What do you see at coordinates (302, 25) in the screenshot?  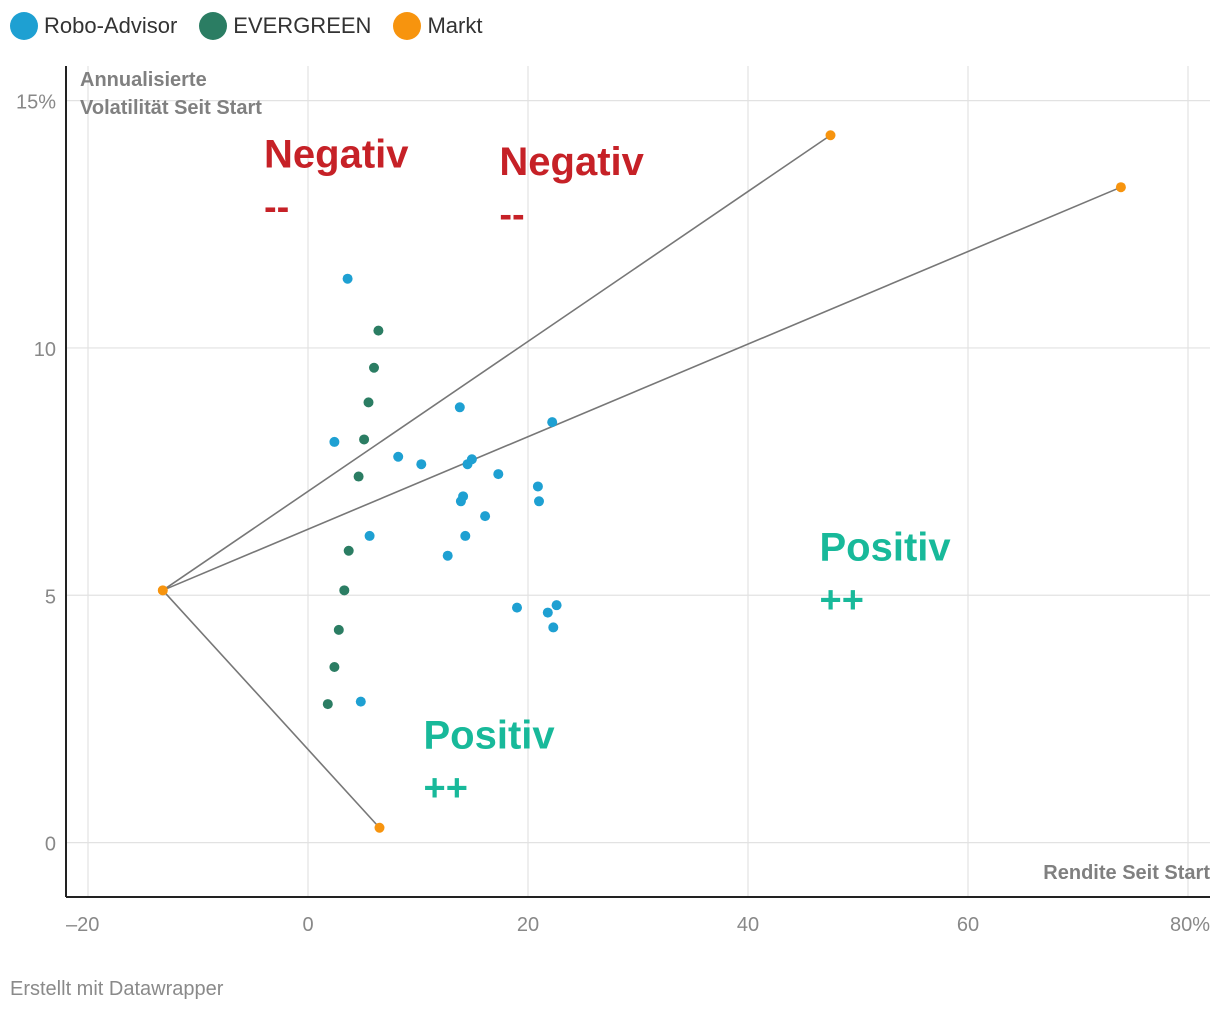 I see `legend-label-evergreen: EVERGREEN` at bounding box center [302, 25].